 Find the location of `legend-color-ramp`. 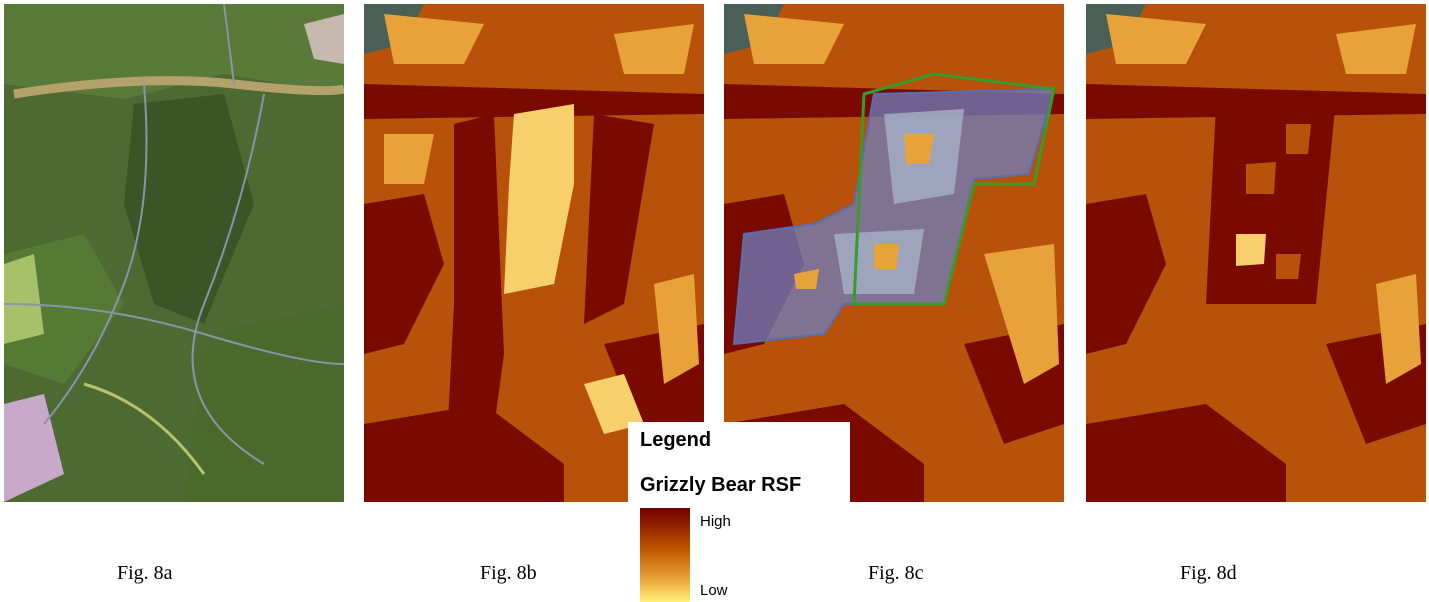

legend-color-ramp is located at coordinates (665, 555).